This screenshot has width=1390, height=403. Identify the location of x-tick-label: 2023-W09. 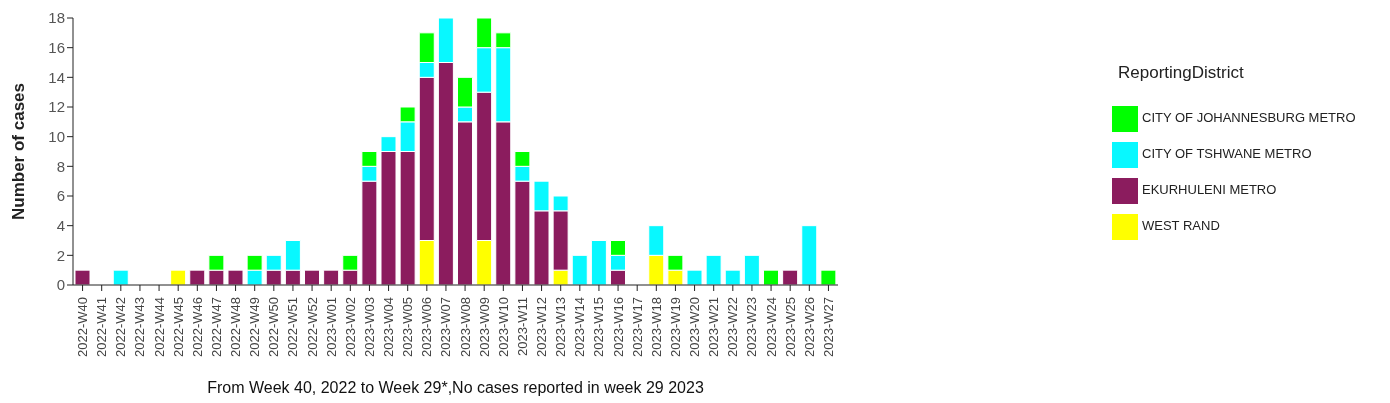
(484, 327).